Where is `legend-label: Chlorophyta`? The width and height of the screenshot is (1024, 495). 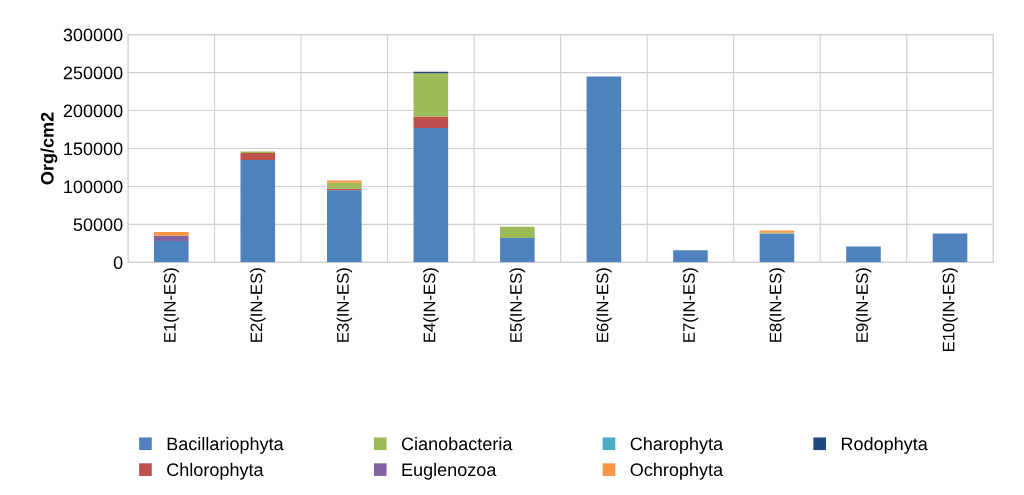 legend-label: Chlorophyta is located at coordinates (215, 471).